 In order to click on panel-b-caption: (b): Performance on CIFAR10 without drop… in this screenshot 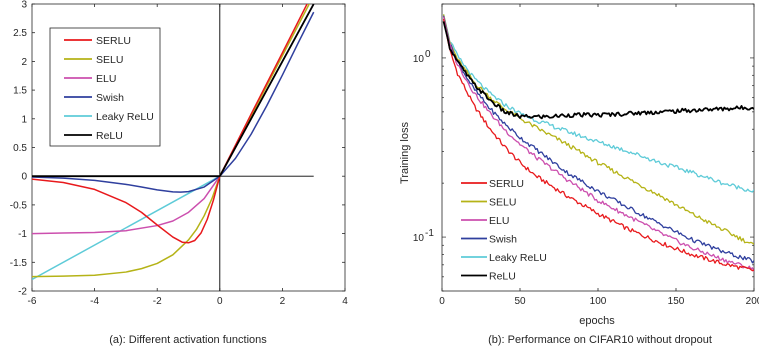, I will do `click(600, 340)`.